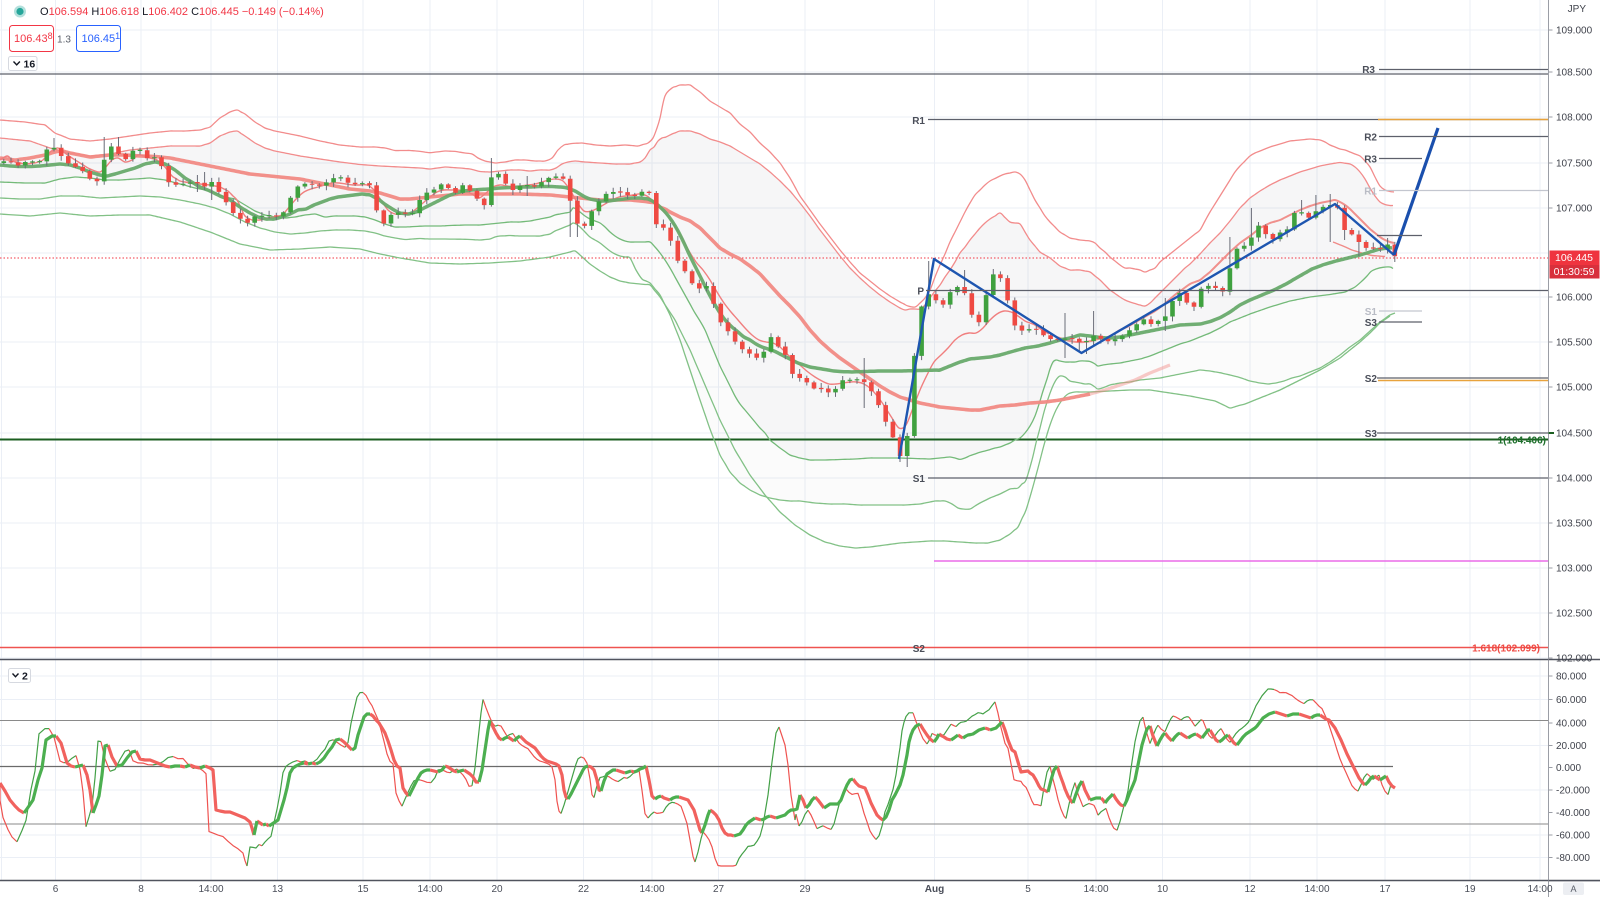 This screenshot has height=902, width=1600. I want to click on svg-text: 108.500, so click(1574, 73).